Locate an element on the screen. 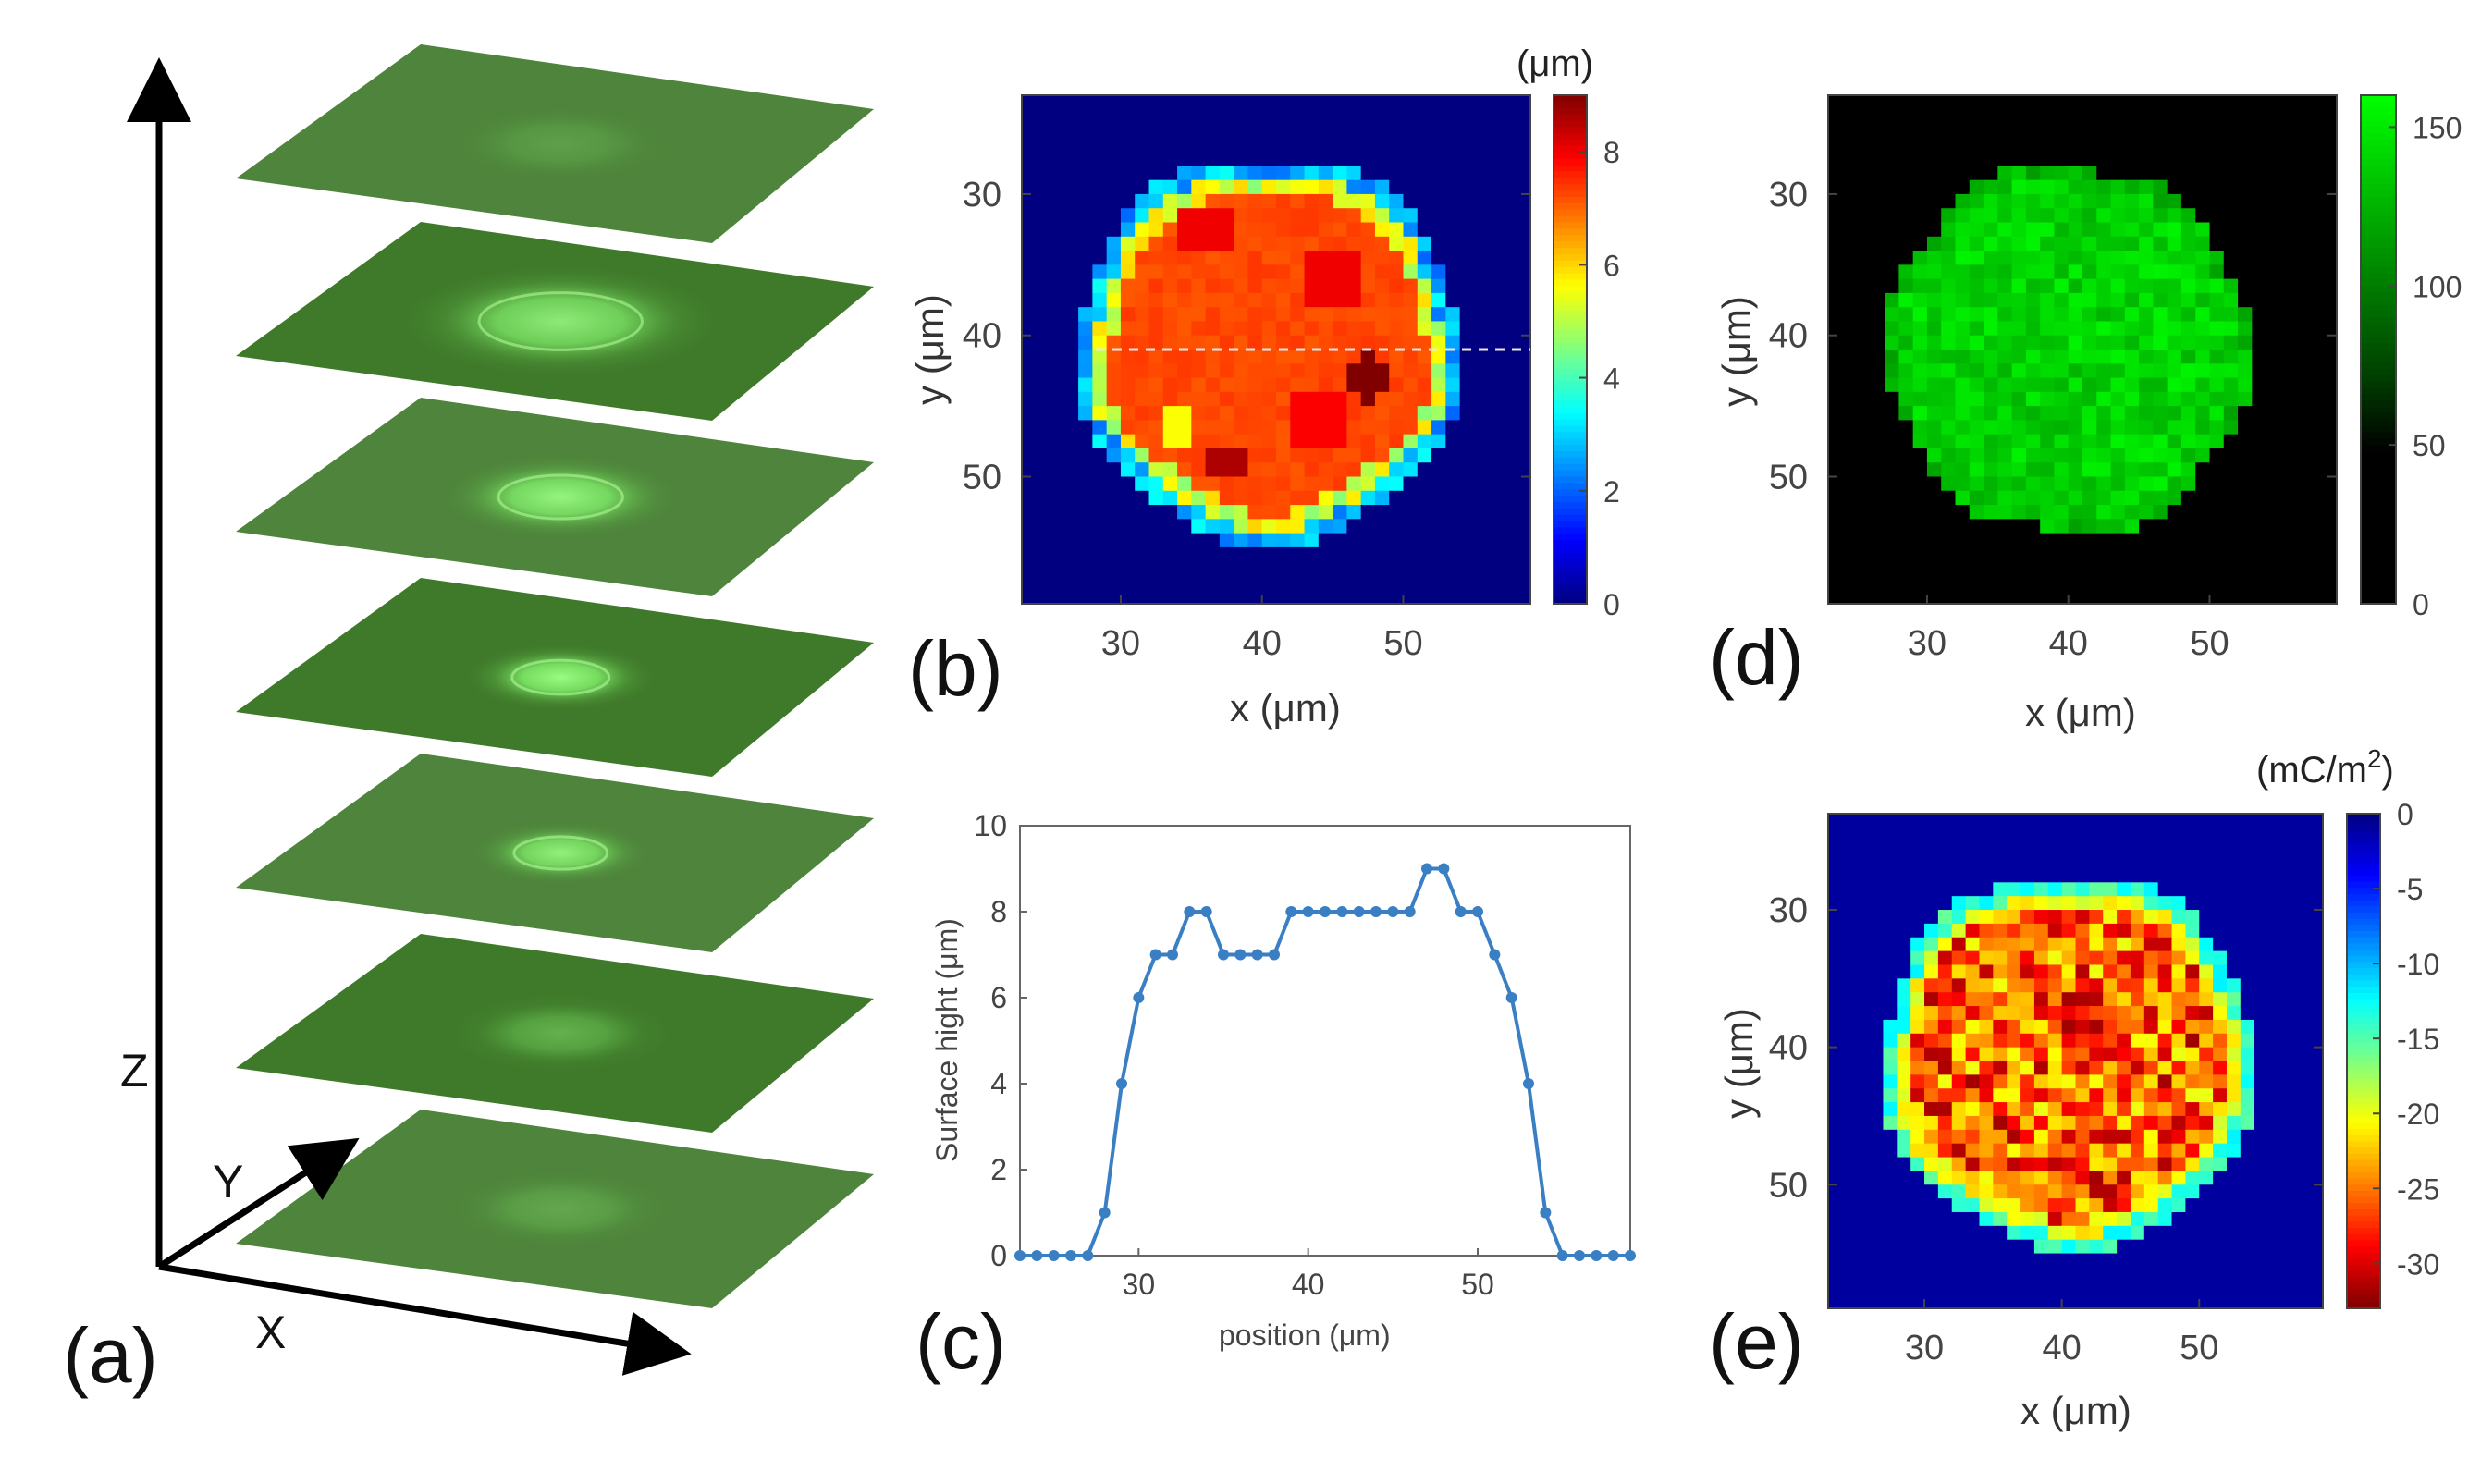  stack-slice-ring is located at coordinates (560, 497).